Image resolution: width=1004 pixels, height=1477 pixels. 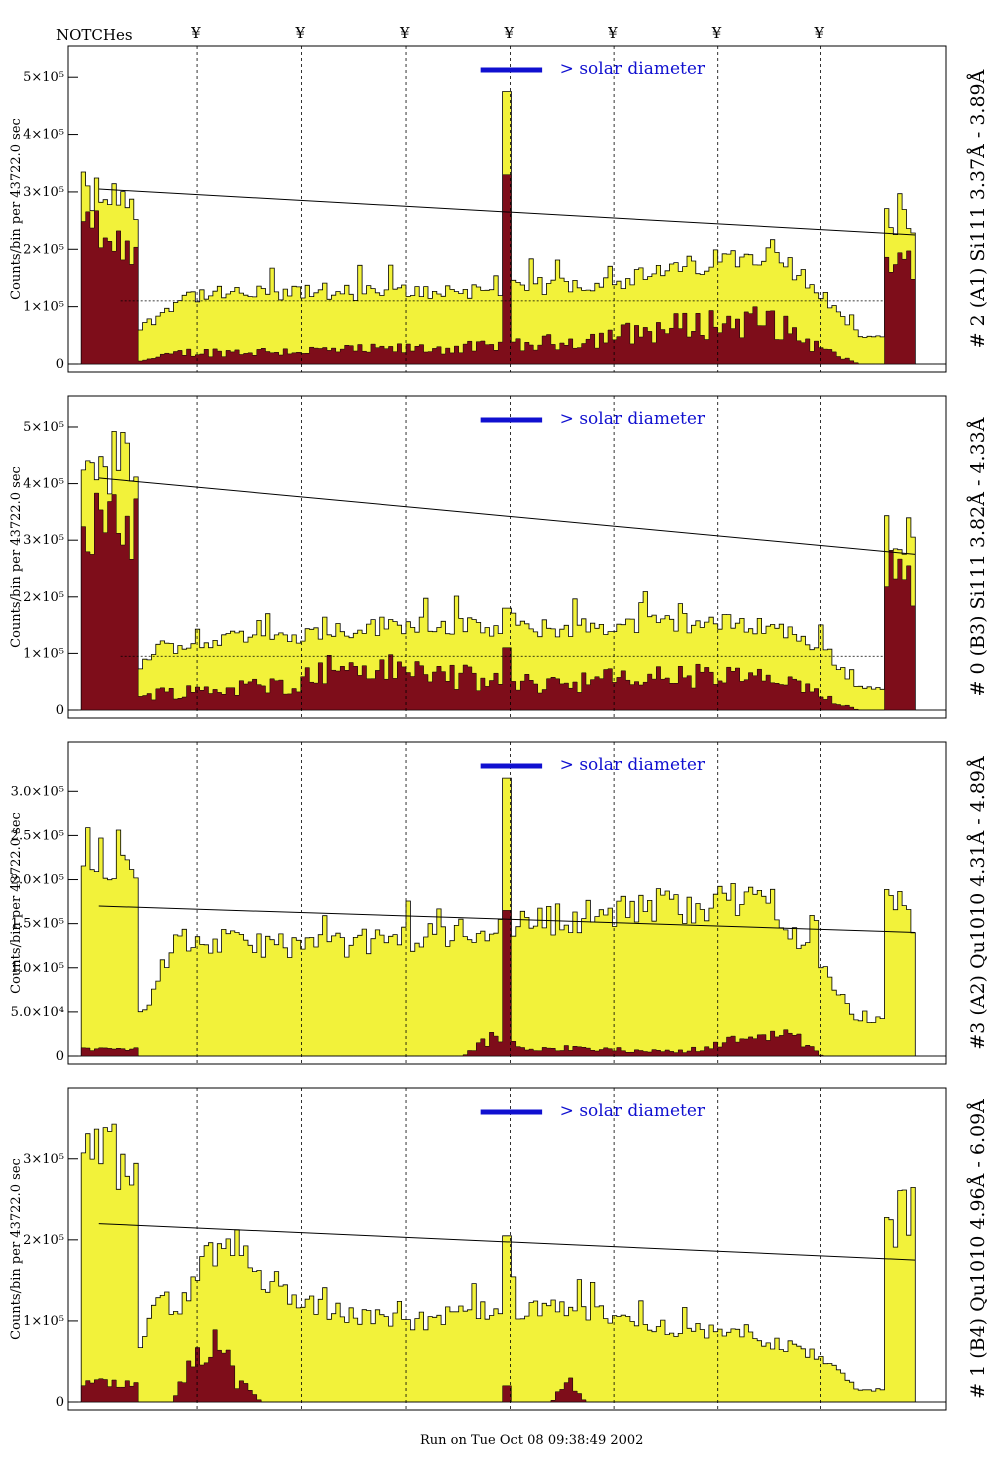 What do you see at coordinates (37, 791) in the screenshot?
I see `y-tick-label: 3.0×10⁵` at bounding box center [37, 791].